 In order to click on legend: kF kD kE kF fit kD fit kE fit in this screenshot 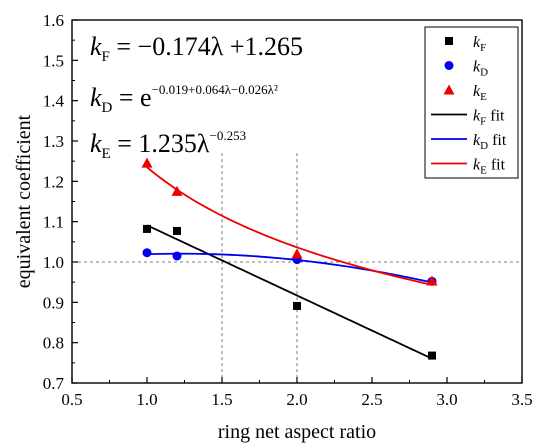, I will do `click(471, 102)`.